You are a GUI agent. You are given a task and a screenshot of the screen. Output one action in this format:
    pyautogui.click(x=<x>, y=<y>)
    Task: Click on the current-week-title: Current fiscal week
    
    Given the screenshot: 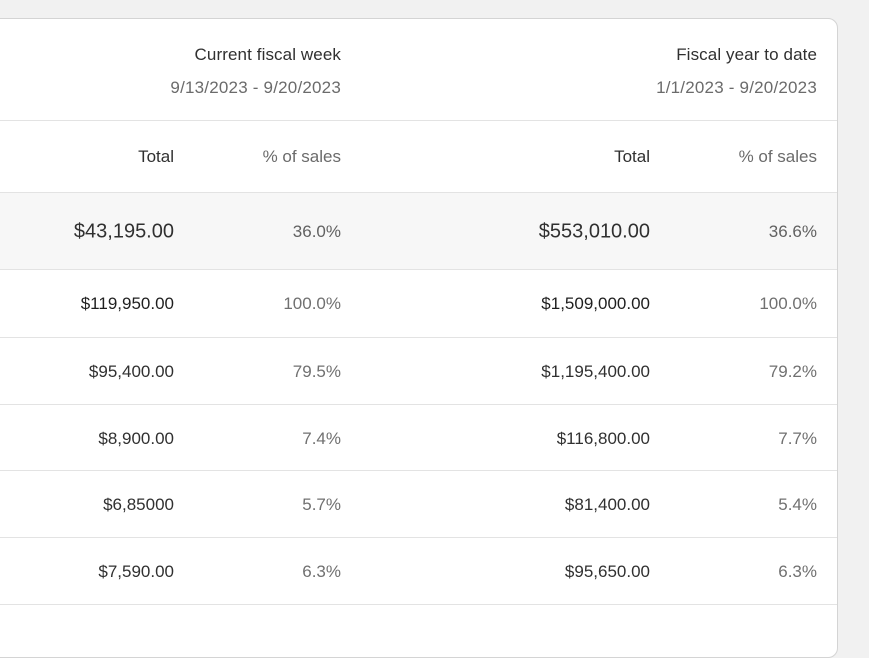 What is the action you would take?
    pyautogui.click(x=267, y=54)
    